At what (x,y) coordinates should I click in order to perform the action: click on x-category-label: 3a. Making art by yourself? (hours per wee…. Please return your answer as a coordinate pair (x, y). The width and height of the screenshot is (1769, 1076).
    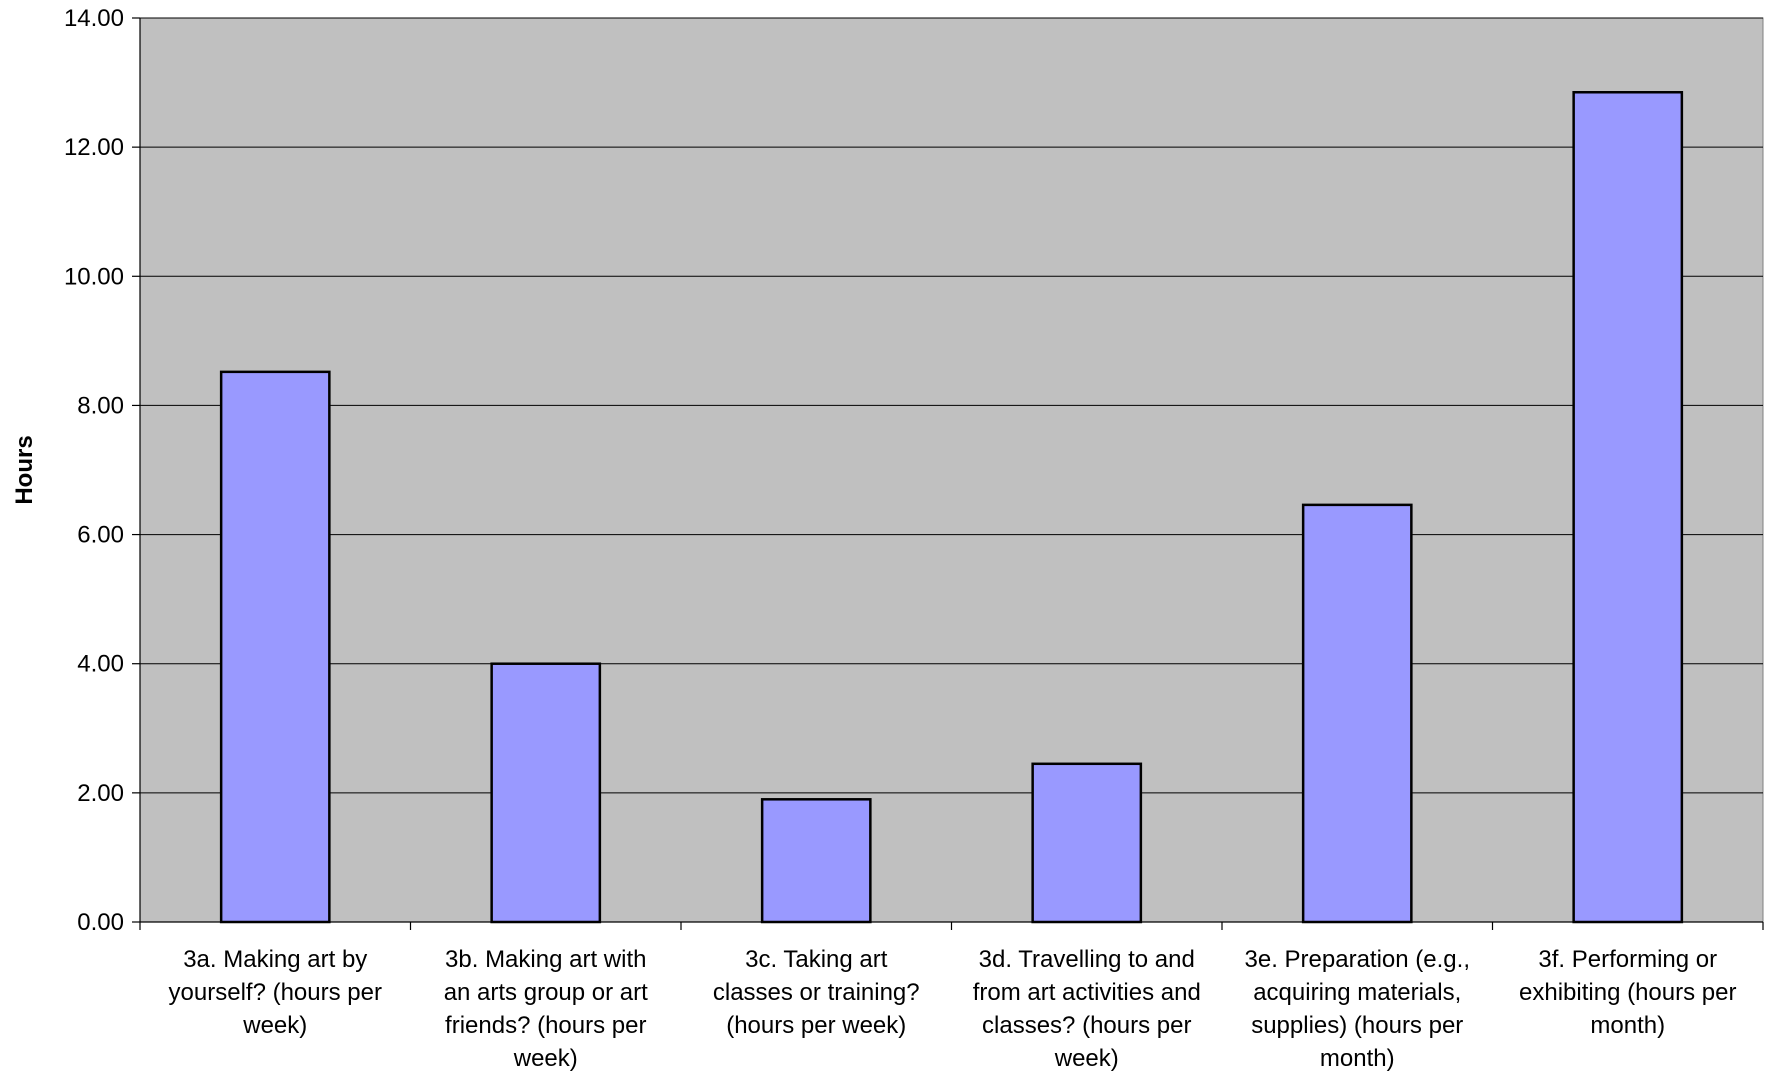
    Looking at the image, I should click on (275, 992).